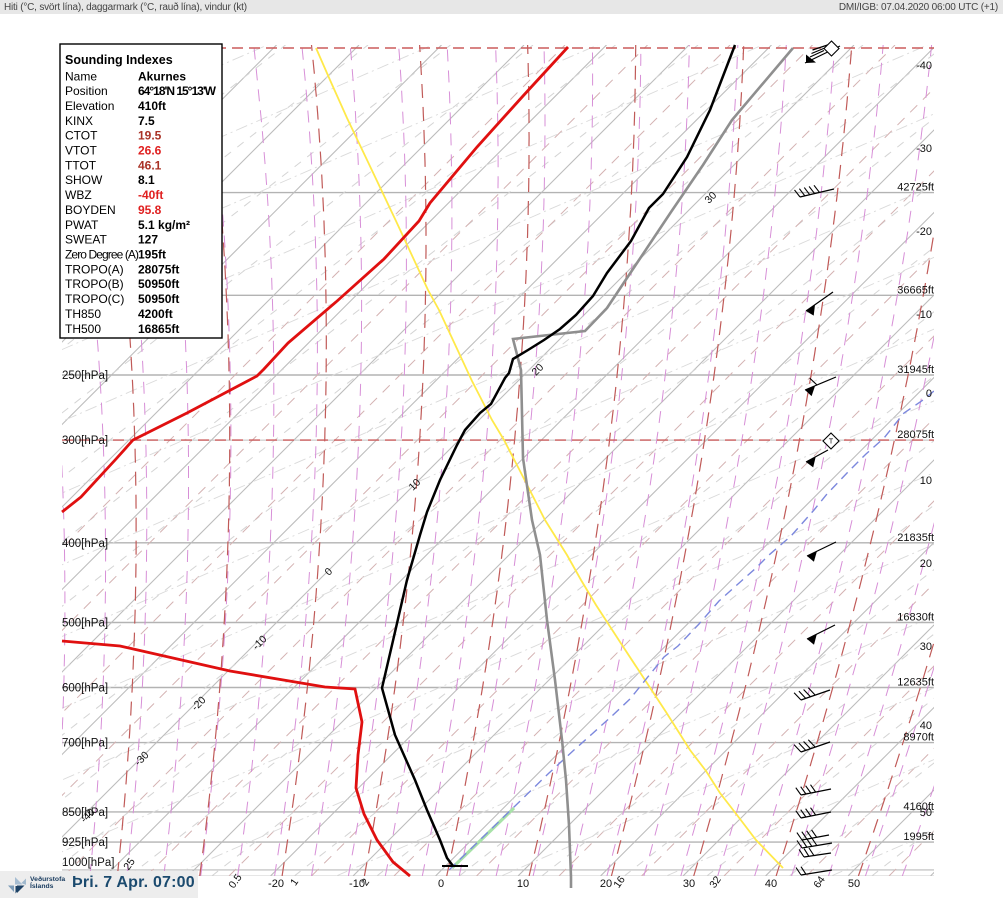  Describe the element at coordinates (85, 376) in the screenshot. I see `svg-text: 250[hPa]` at that location.